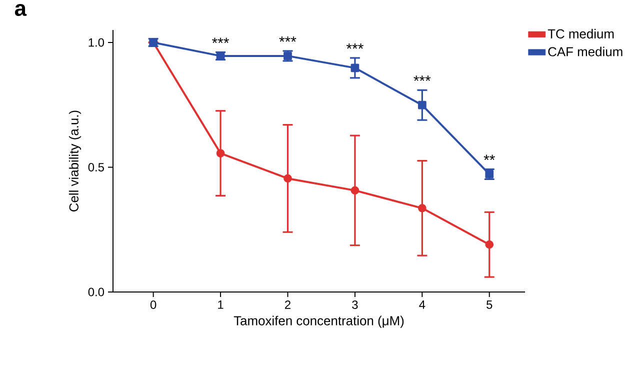  Describe the element at coordinates (489, 157) in the screenshot. I see `annotation: **` at that location.